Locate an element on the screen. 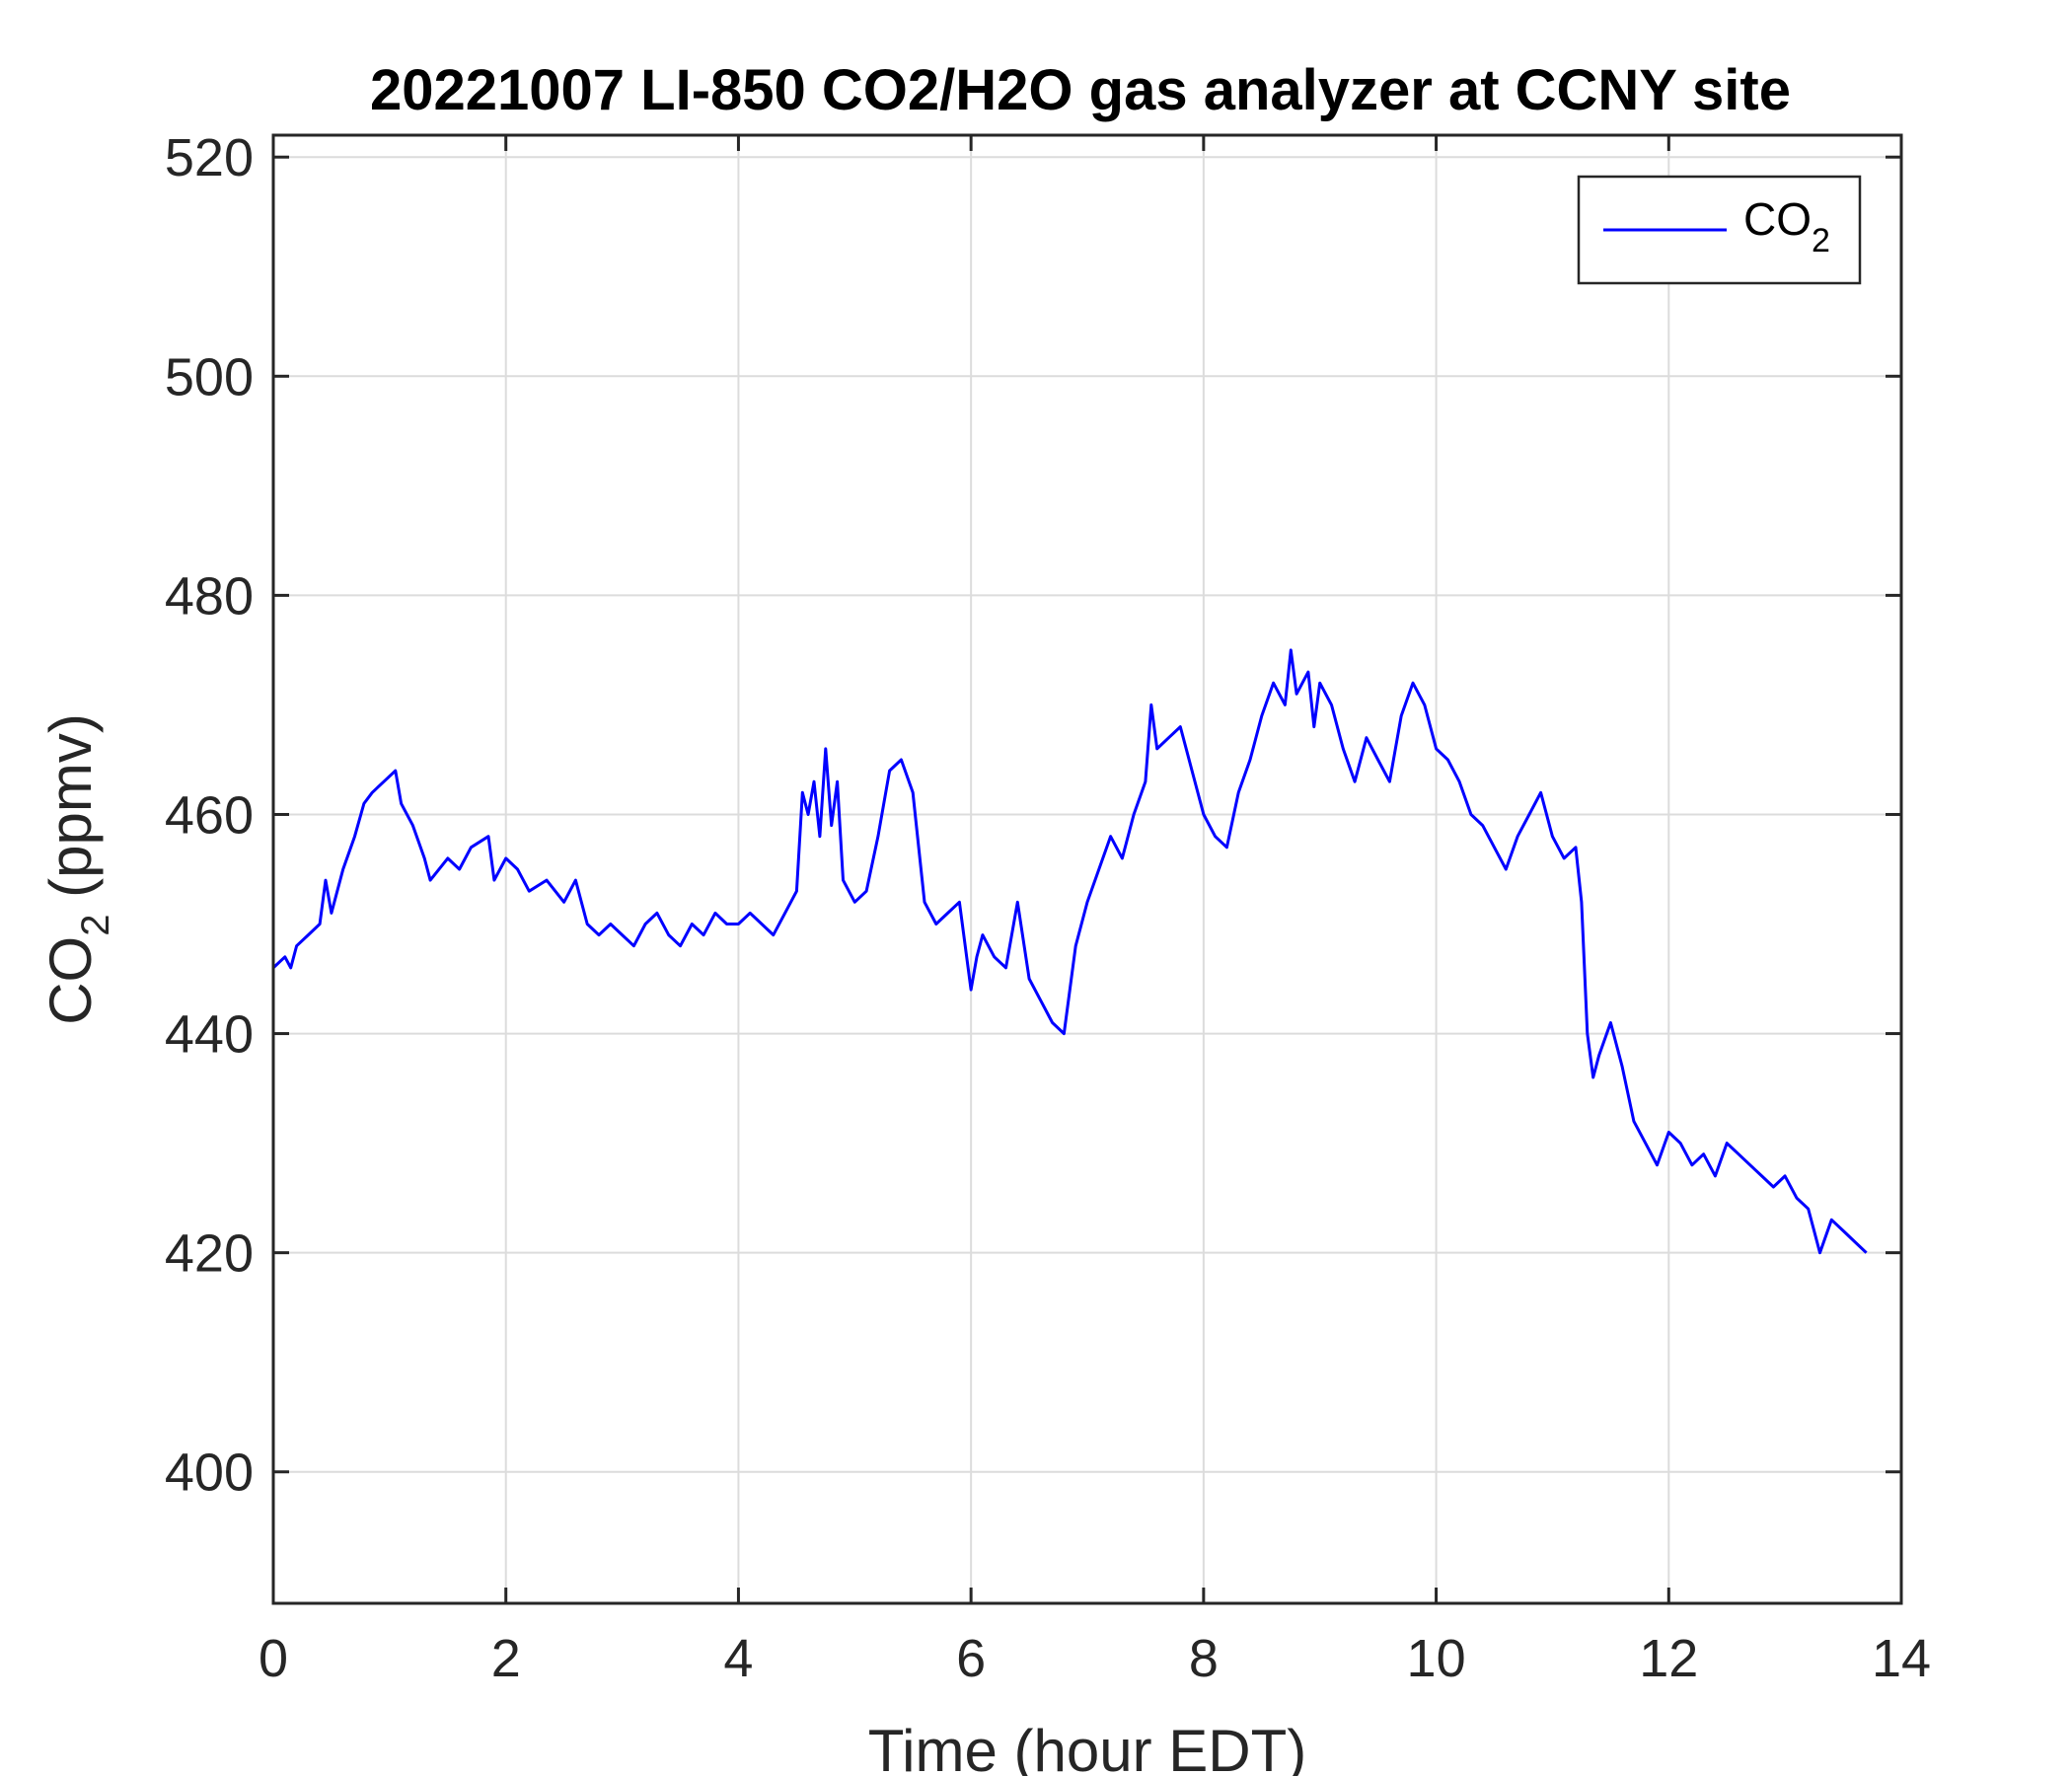  y-axis-label: CO2 (ppmv) is located at coordinates (77, 869).